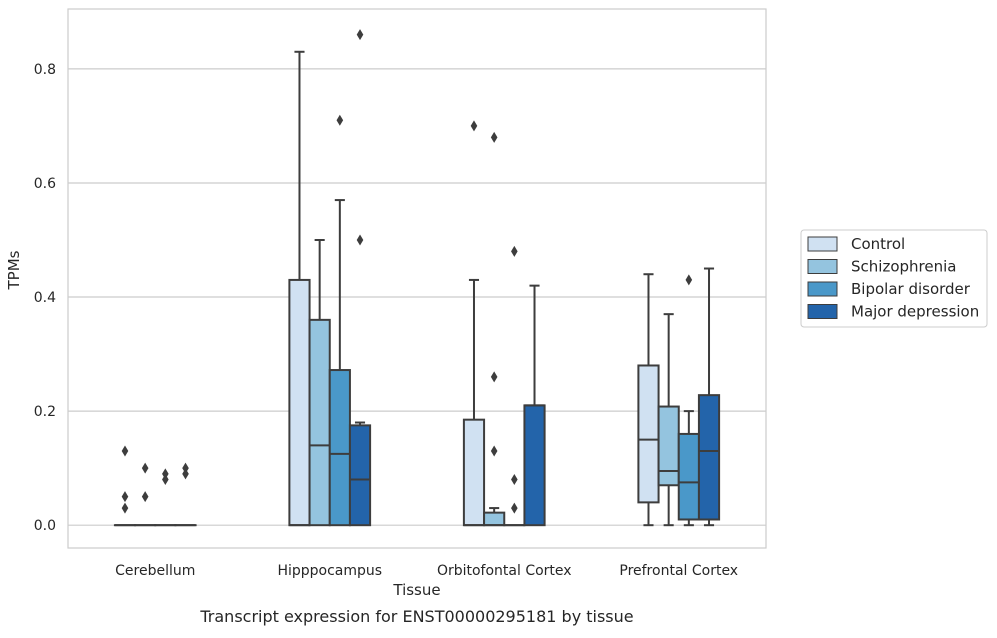  What do you see at coordinates (903, 267) in the screenshot?
I see `legend-label: Schizophrenia` at bounding box center [903, 267].